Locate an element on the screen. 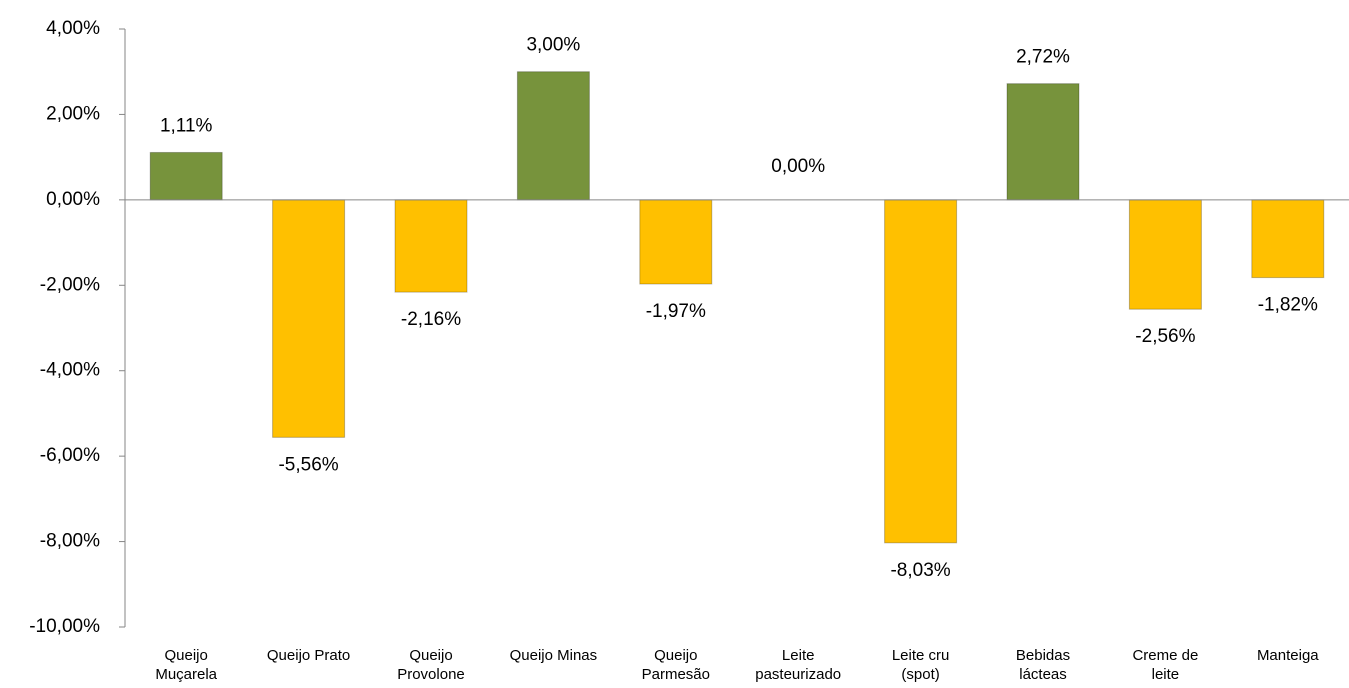 Image resolution: width=1349 pixels, height=688 pixels. x-tick-label: Queijo Minas is located at coordinates (553, 655).